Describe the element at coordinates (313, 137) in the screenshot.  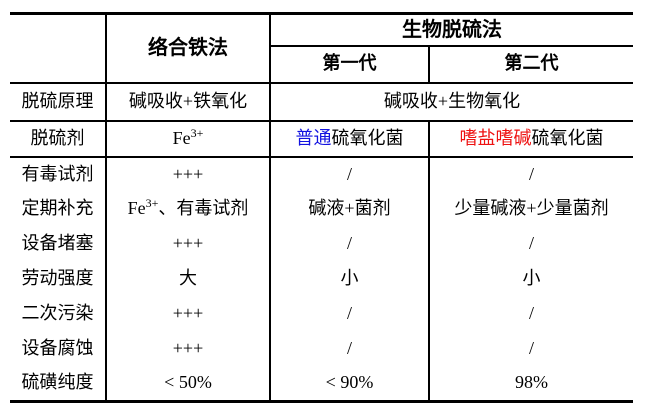
I see `agent-gen1-highlight: 普通` at that location.